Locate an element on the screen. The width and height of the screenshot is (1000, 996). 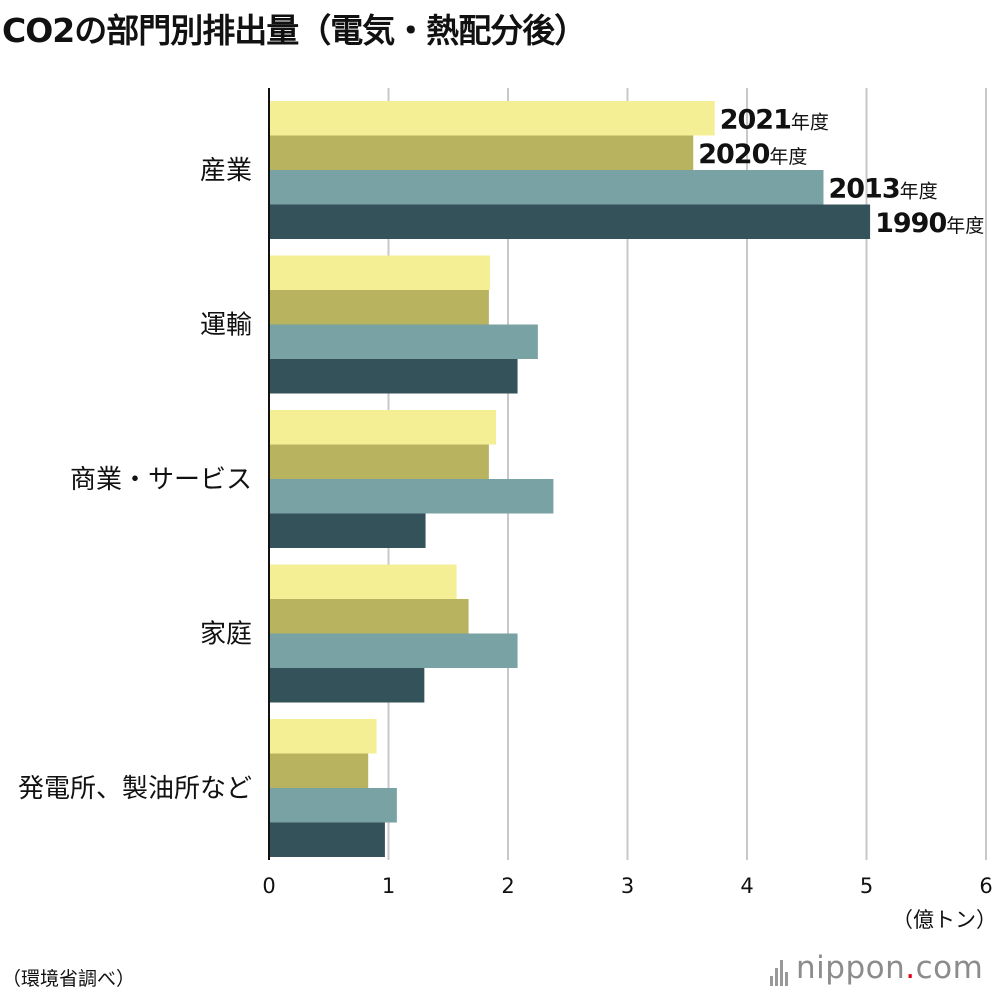
series-label-2020: 2020年度 is located at coordinates (752, 154).